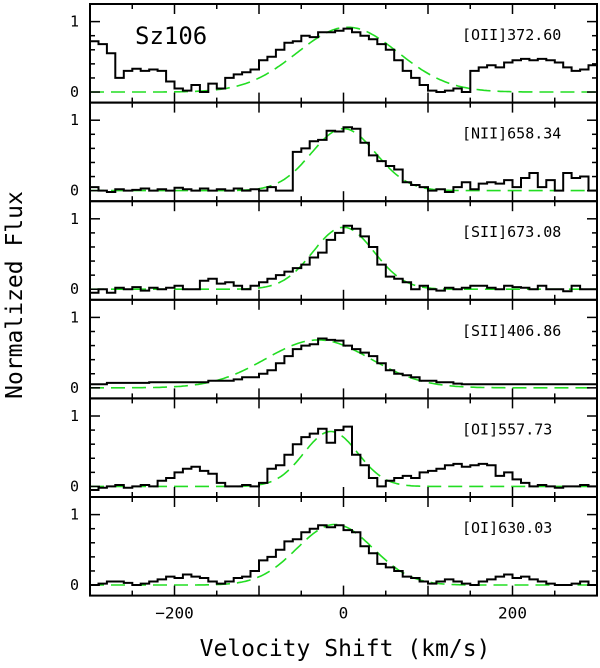 The width and height of the screenshot is (600, 668). I want to click on emission-line-label: [SII]673.08, so click(511, 232).